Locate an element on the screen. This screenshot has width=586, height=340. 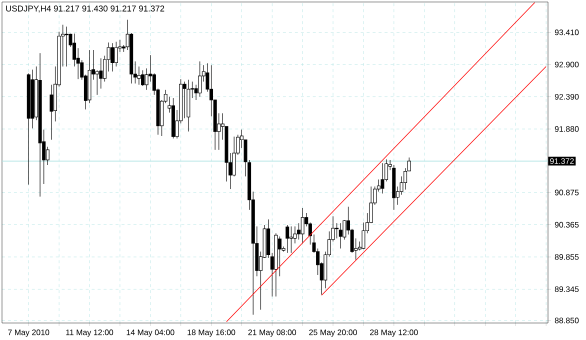
y-tick-label: 89.345 is located at coordinates (566, 289).